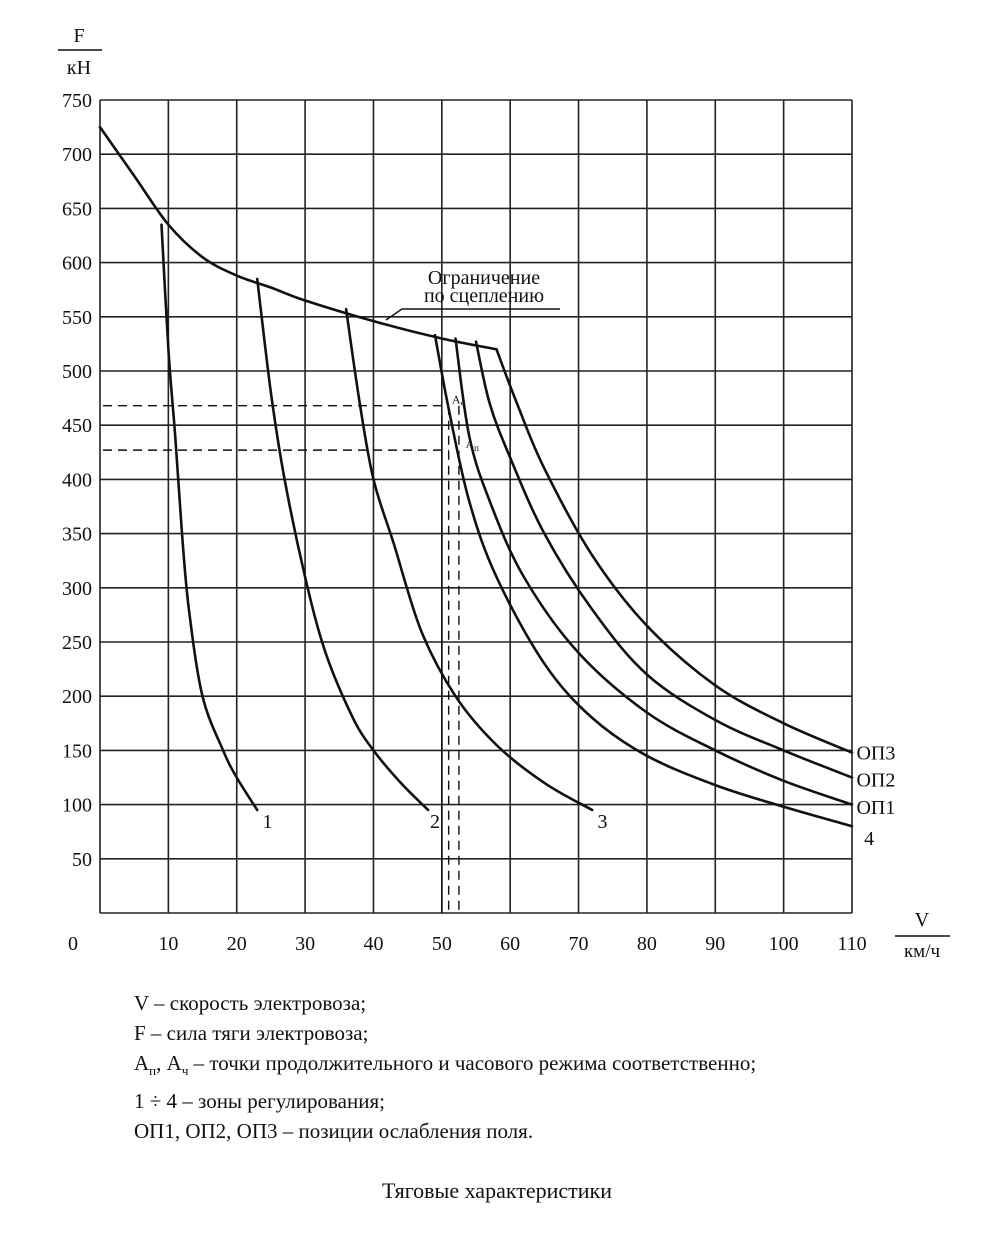 The image size is (994, 1250). Describe the element at coordinates (784, 944) in the screenshot. I see `x-tick-label: 100` at that location.